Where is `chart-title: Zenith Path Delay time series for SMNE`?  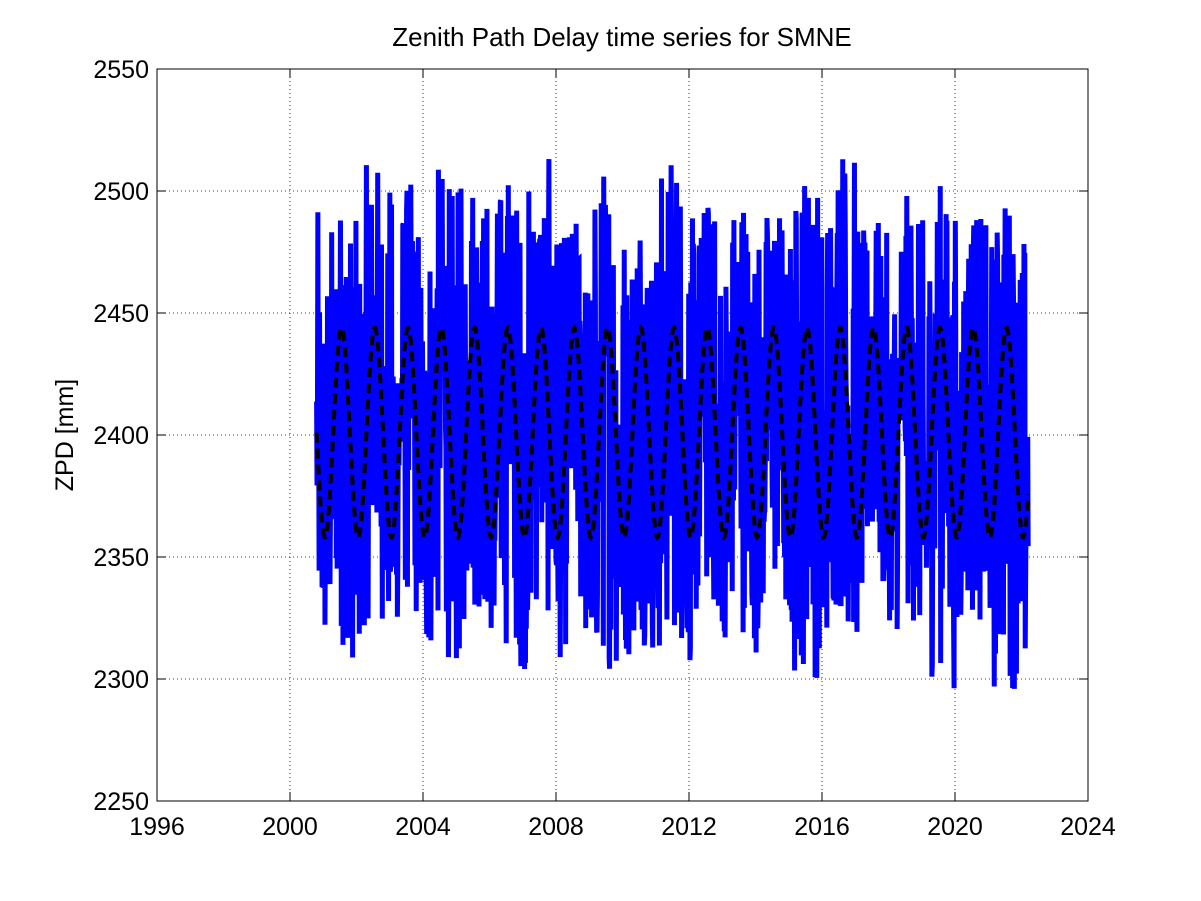
chart-title: Zenith Path Delay time series for SMNE is located at coordinates (622, 37).